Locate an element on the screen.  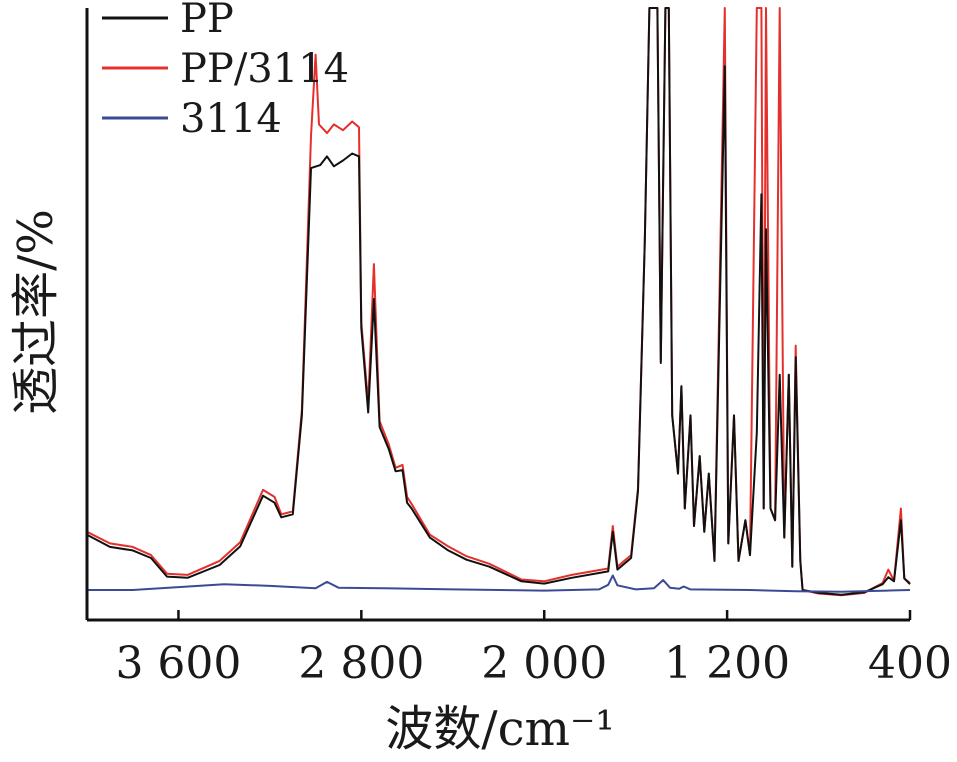
x-axis-title: 波数/cm⁻¹ is located at coordinates (499, 729).